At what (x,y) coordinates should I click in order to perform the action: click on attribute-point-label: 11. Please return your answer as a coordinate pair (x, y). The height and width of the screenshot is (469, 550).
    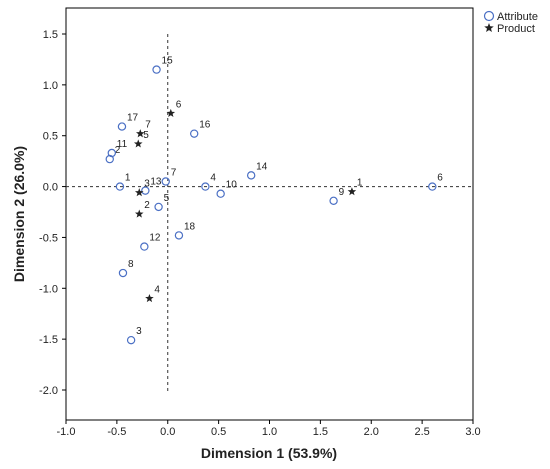
    Looking at the image, I should click on (122, 144).